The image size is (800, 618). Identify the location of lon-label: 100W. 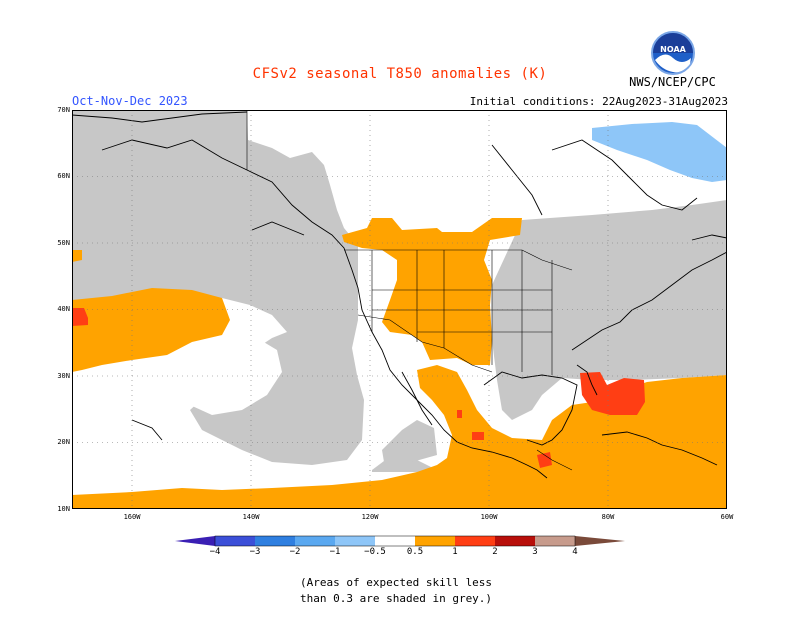
(489, 517).